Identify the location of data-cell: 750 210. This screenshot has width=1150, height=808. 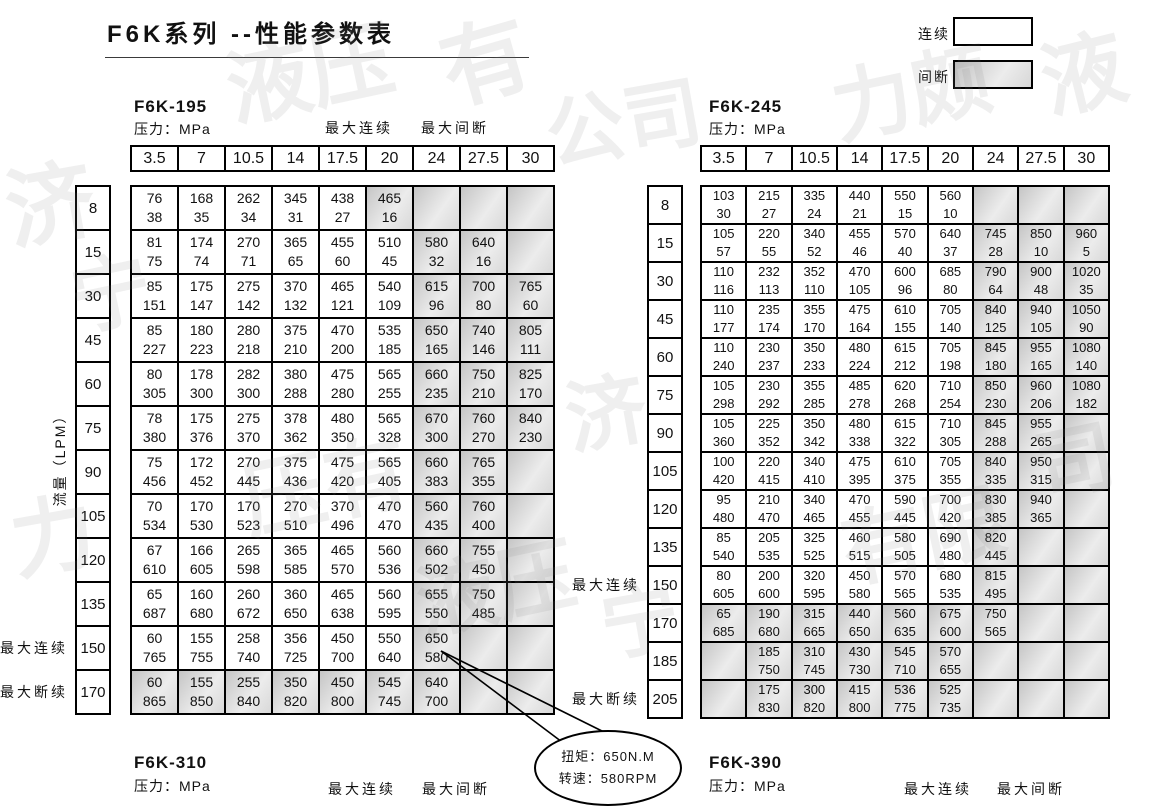
(483, 384).